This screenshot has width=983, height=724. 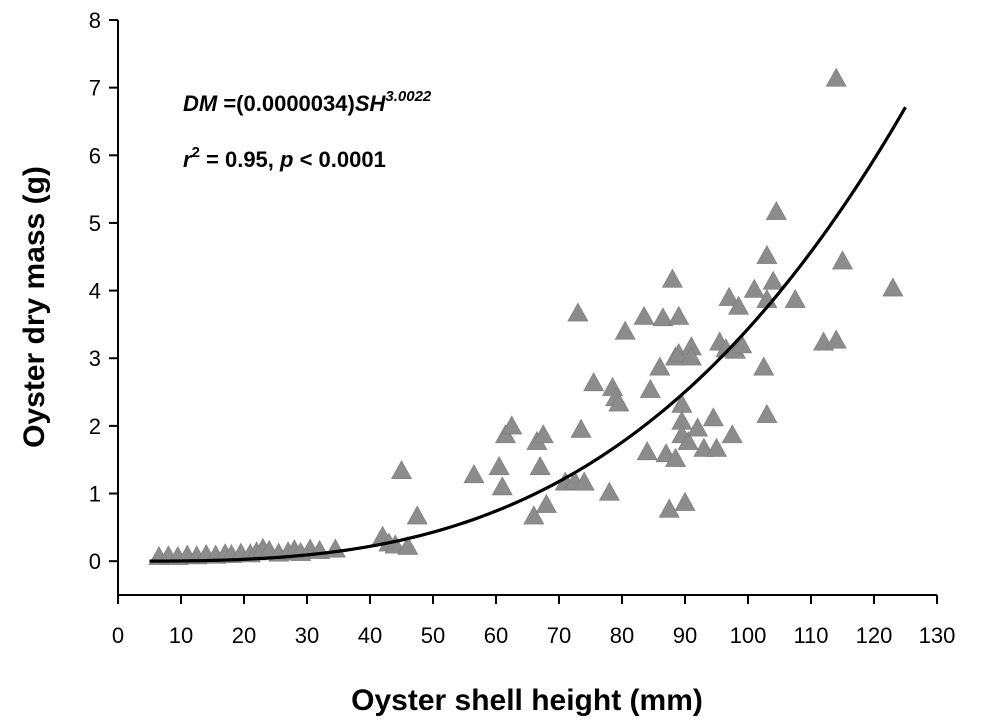 What do you see at coordinates (95, 426) in the screenshot?
I see `y-tick-label: 2` at bounding box center [95, 426].